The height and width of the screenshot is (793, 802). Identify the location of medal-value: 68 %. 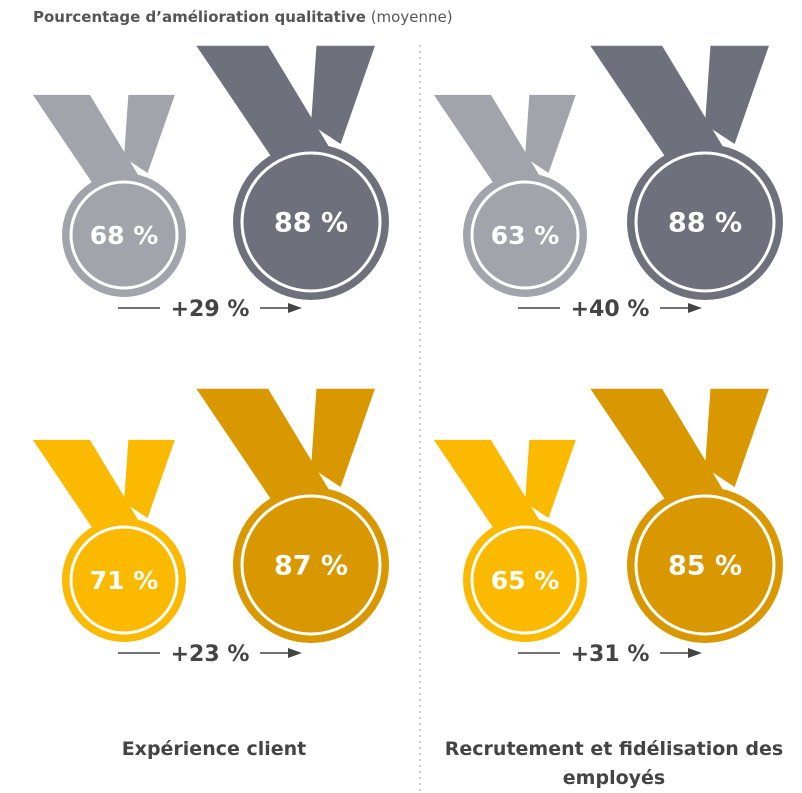
(124, 235).